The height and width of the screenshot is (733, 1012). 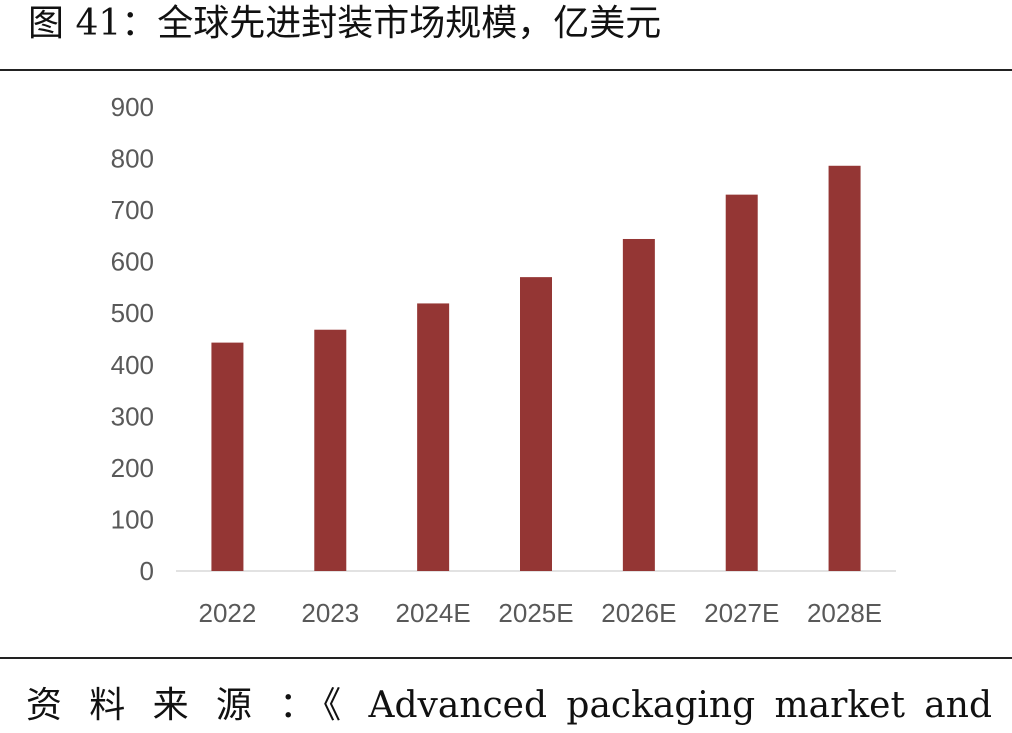 I want to click on bar-2028E, so click(x=844, y=368).